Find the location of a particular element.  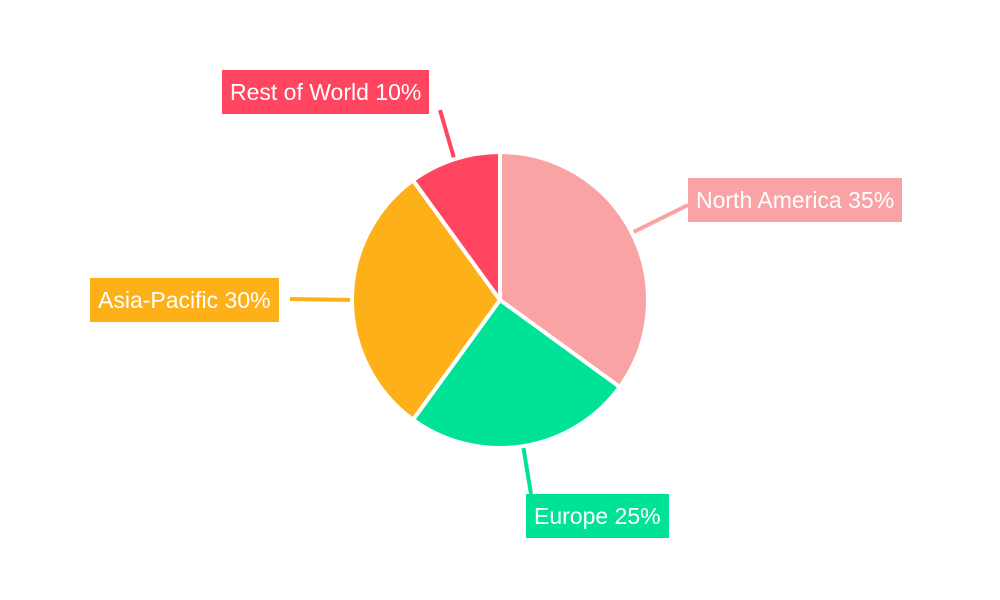

data-label-asia-pacific: Asia-Pacific 30% is located at coordinates (184, 300).